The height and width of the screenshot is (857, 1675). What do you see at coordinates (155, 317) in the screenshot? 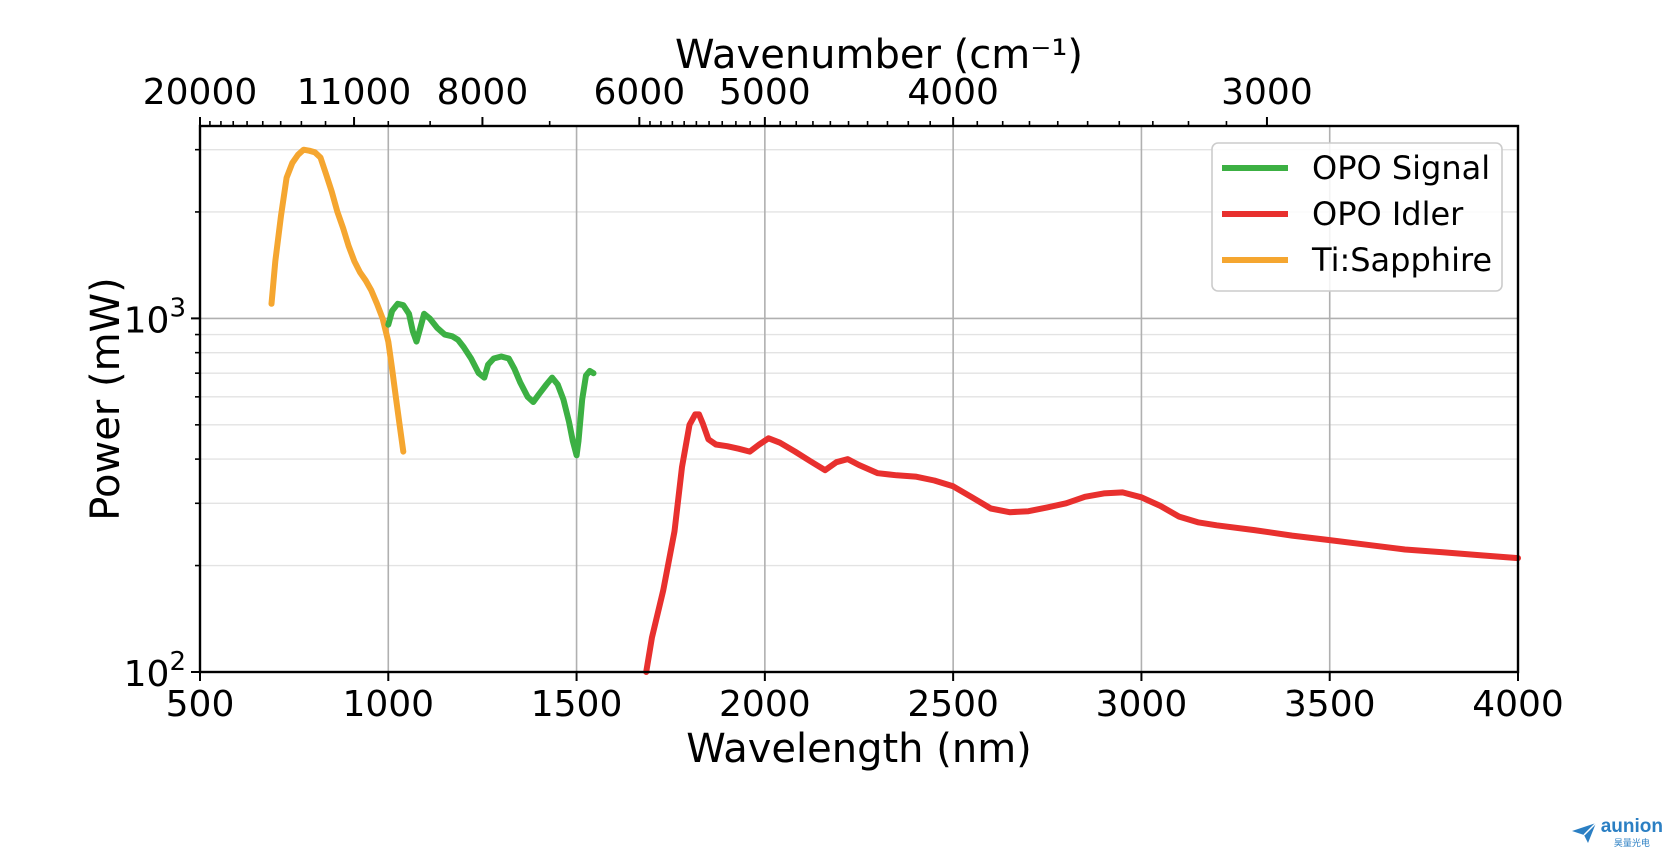
I see `y-tick-label: 10³` at bounding box center [155, 317].